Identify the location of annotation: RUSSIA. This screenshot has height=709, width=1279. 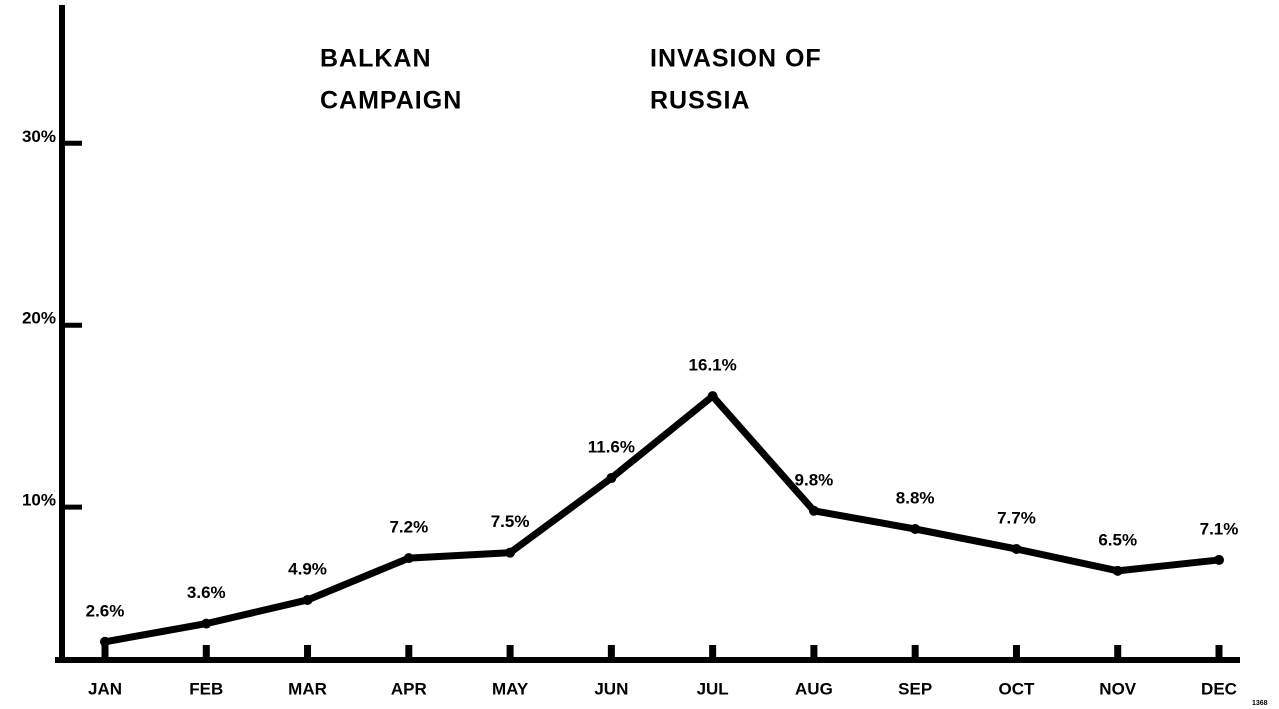
(700, 101).